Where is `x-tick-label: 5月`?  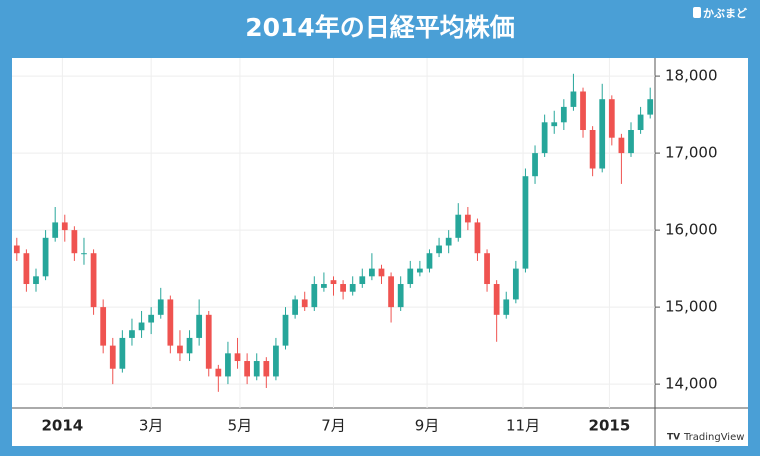 x-tick-label: 5月 is located at coordinates (240, 426).